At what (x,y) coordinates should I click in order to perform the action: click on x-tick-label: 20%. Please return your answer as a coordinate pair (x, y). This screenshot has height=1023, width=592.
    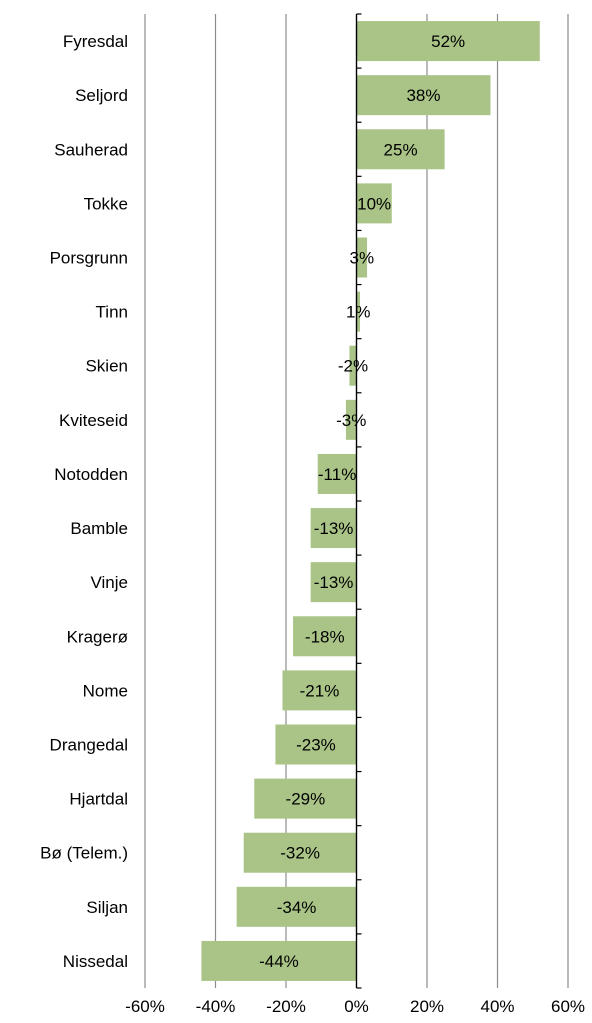
    Looking at the image, I should click on (427, 1006).